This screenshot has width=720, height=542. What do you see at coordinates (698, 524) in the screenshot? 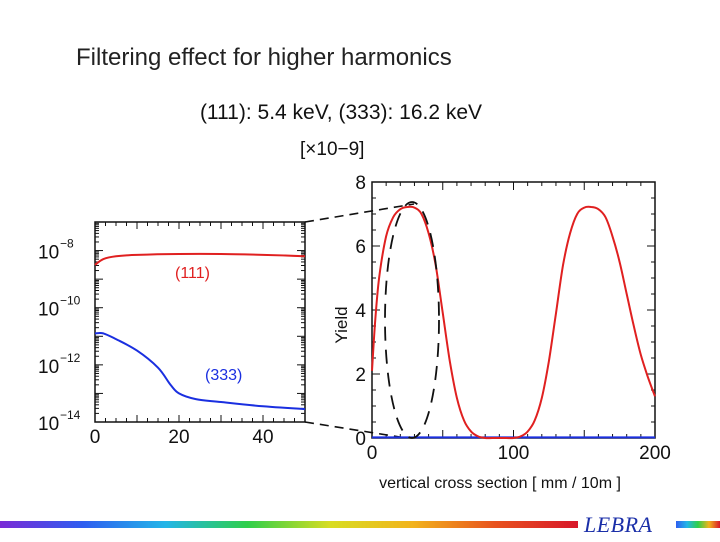
I see `footer-rainbow-bar-right` at bounding box center [698, 524].